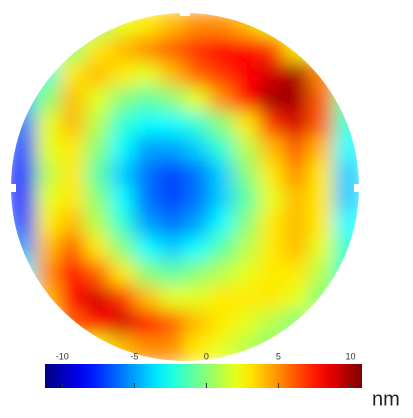 This screenshot has height=418, width=413. What do you see at coordinates (206, 356) in the screenshot?
I see `colorbar-tick-label: 0` at bounding box center [206, 356].